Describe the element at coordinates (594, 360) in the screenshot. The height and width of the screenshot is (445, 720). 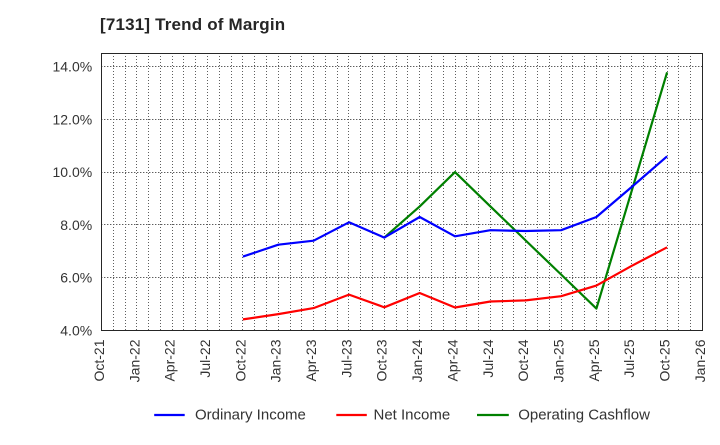
I see `svg-text: Apr-25` at that location.